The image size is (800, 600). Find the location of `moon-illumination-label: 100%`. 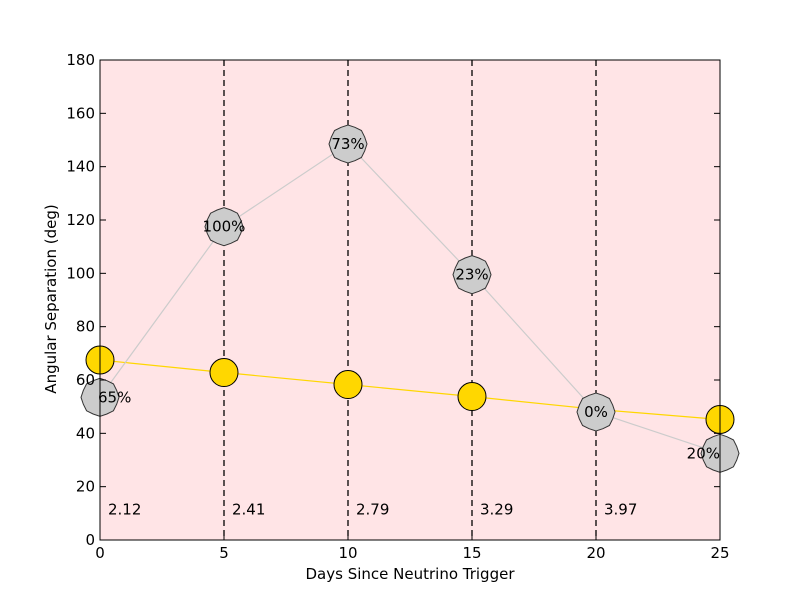

moon-illumination-label: 100% is located at coordinates (224, 227).